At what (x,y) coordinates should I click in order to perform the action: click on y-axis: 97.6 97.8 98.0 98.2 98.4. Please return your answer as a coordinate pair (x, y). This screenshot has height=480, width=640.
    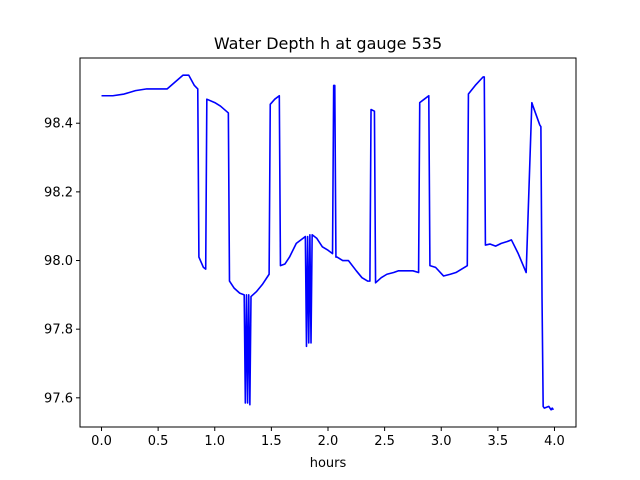
    Looking at the image, I should click on (62, 261).